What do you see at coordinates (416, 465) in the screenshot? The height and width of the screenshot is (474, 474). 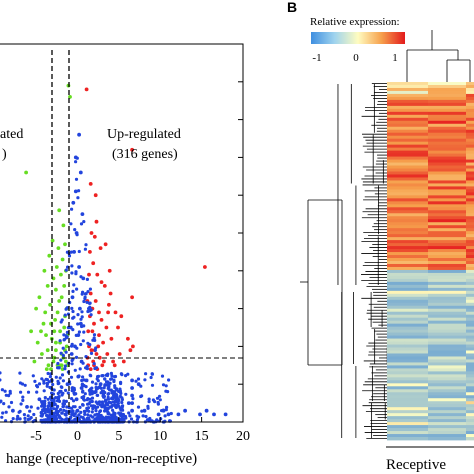 I see `column-group-label: Receptive` at bounding box center [416, 465].